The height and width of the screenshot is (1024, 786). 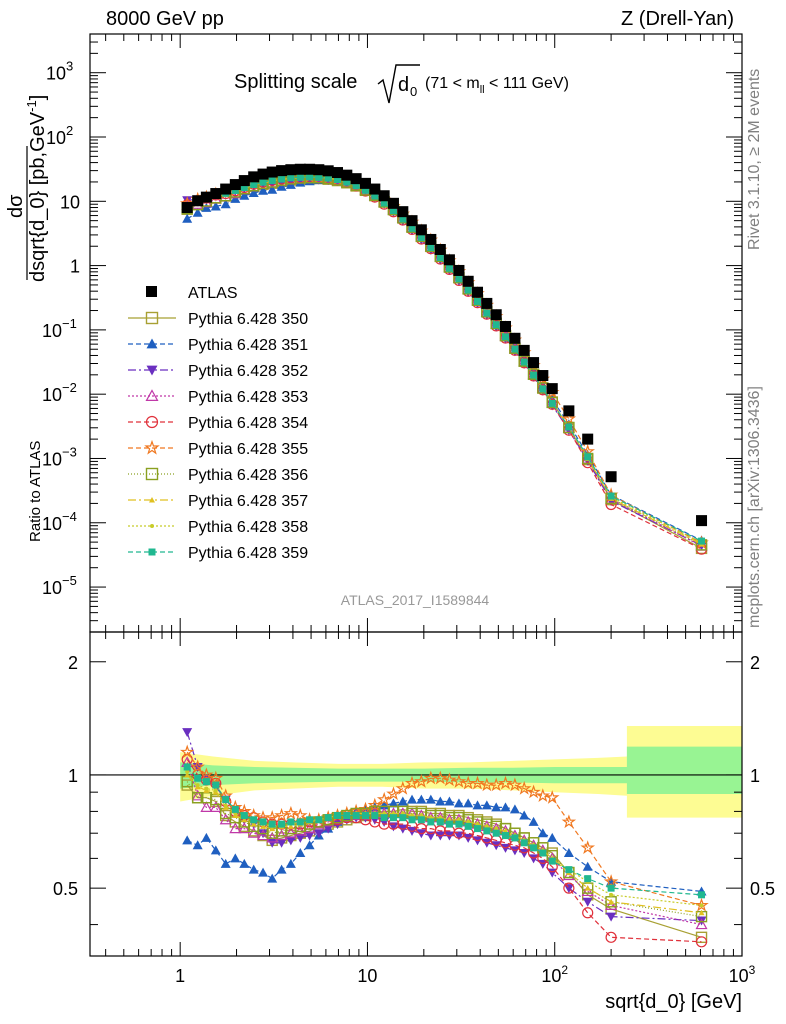 I want to click on y-tick-exponent: −1, so click(x=69, y=323).